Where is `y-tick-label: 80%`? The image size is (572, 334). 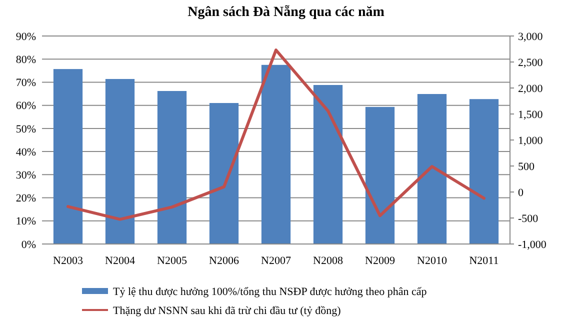
y-tick-label: 80% is located at coordinates (26, 60).